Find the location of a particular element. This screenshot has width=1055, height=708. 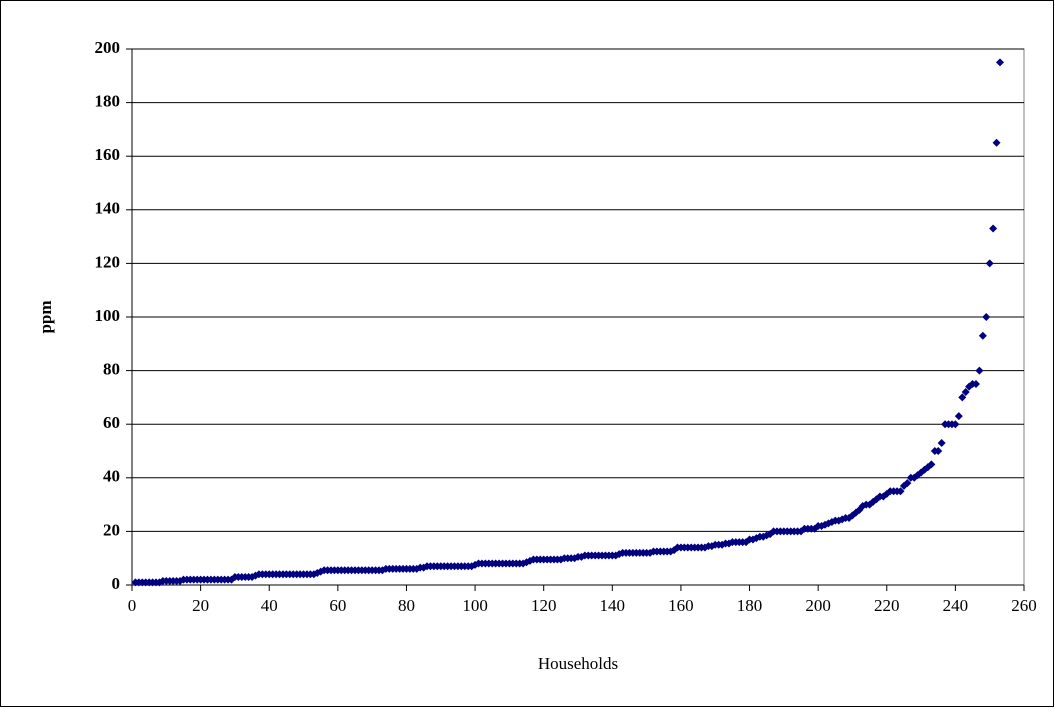

x-tick-label: 160 is located at coordinates (681, 605).